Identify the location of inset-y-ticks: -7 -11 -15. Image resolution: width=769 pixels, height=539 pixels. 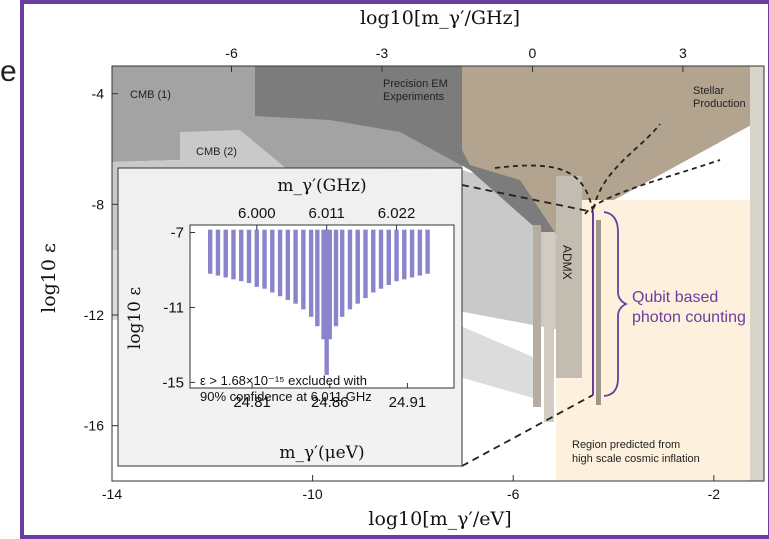
(178, 307).